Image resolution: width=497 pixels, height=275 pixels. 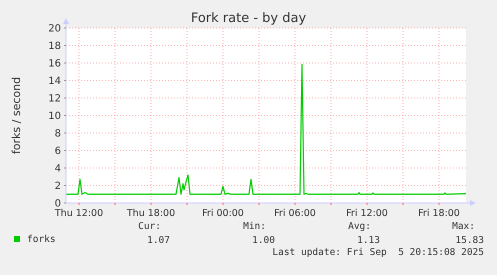 What do you see at coordinates (57, 151) in the screenshot?
I see `y-tick-label: 6` at bounding box center [57, 151].